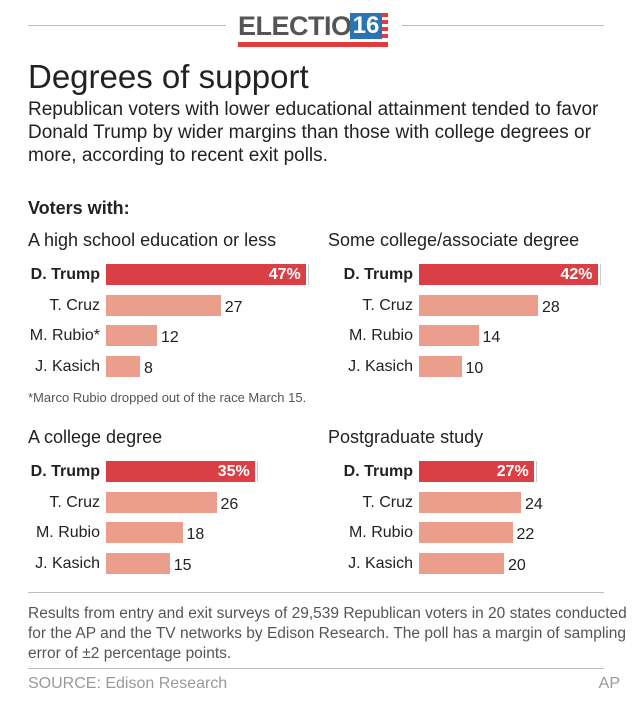  What do you see at coordinates (127, 25) in the screenshot?
I see `header-rule-left` at bounding box center [127, 25].